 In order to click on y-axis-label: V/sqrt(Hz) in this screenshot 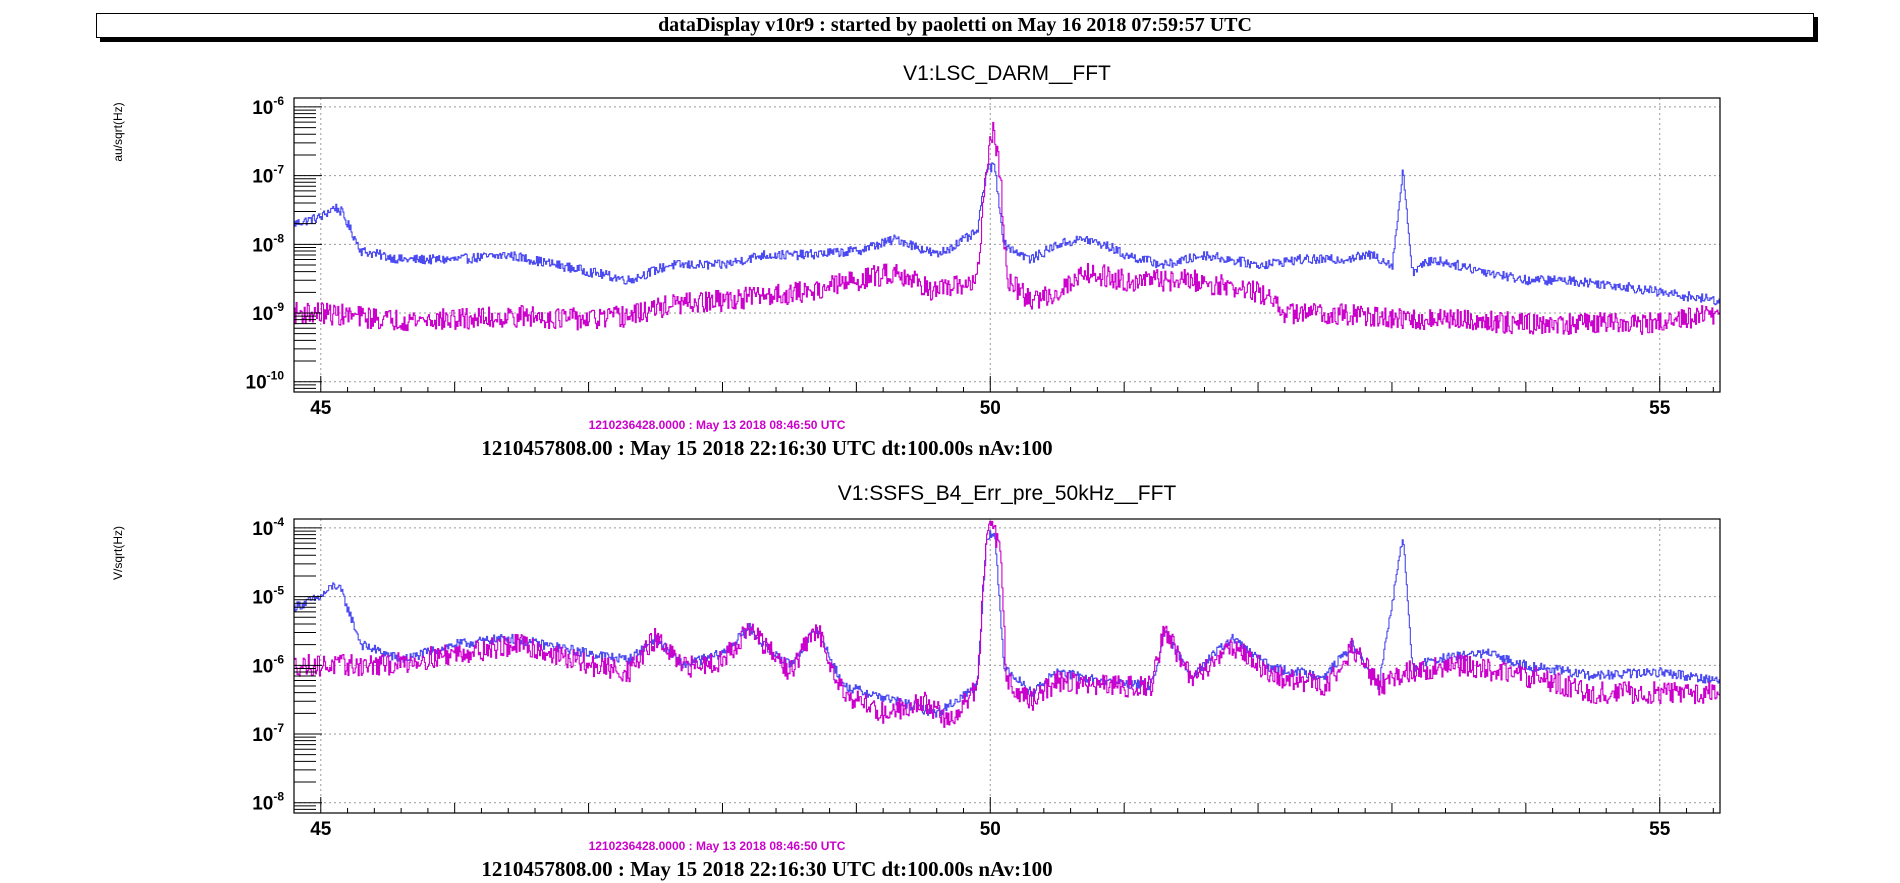, I will do `click(118, 553)`.